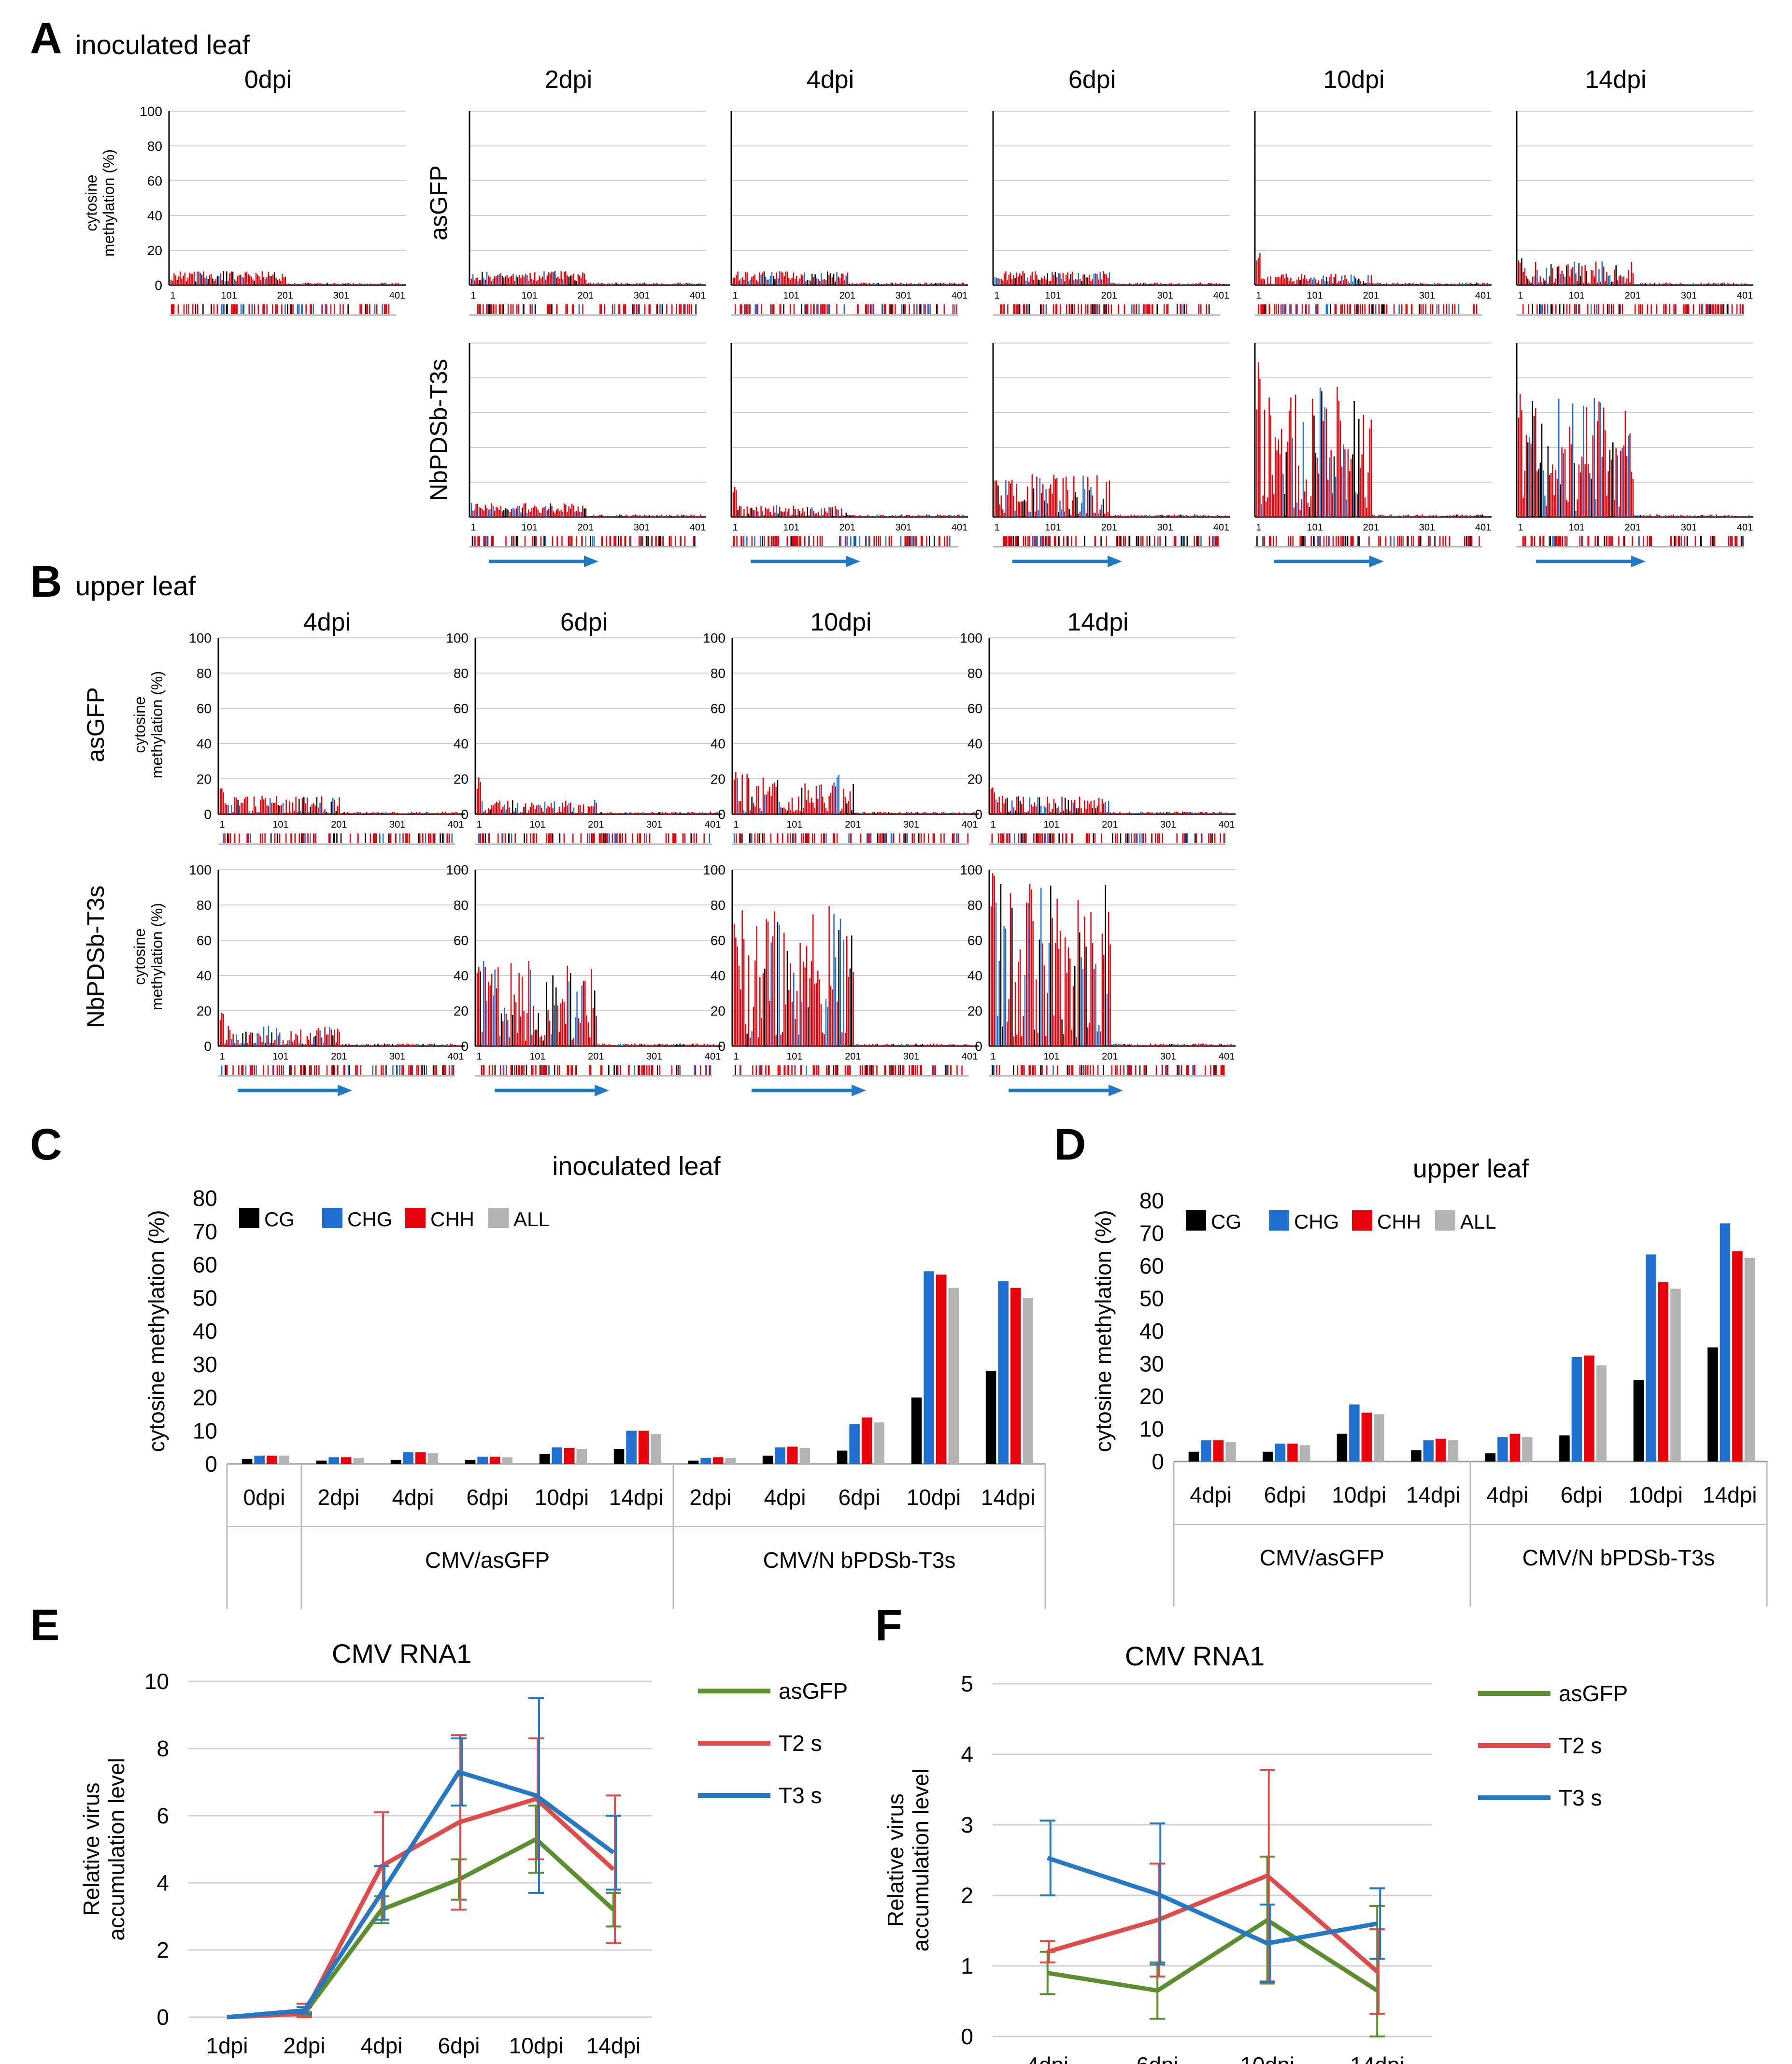 Image resolution: width=1792 pixels, height=2064 pixels. What do you see at coordinates (438, 333) in the screenshot?
I see `panel-a-row-labels: asGFP NbPDSb-T3s` at bounding box center [438, 333].